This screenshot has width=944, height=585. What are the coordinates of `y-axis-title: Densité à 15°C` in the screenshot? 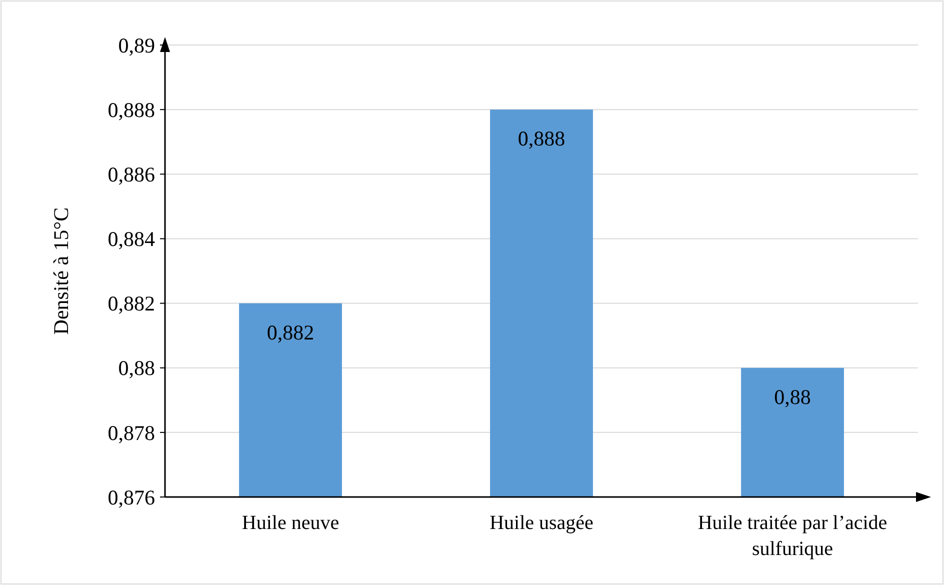 It's located at (61, 271).